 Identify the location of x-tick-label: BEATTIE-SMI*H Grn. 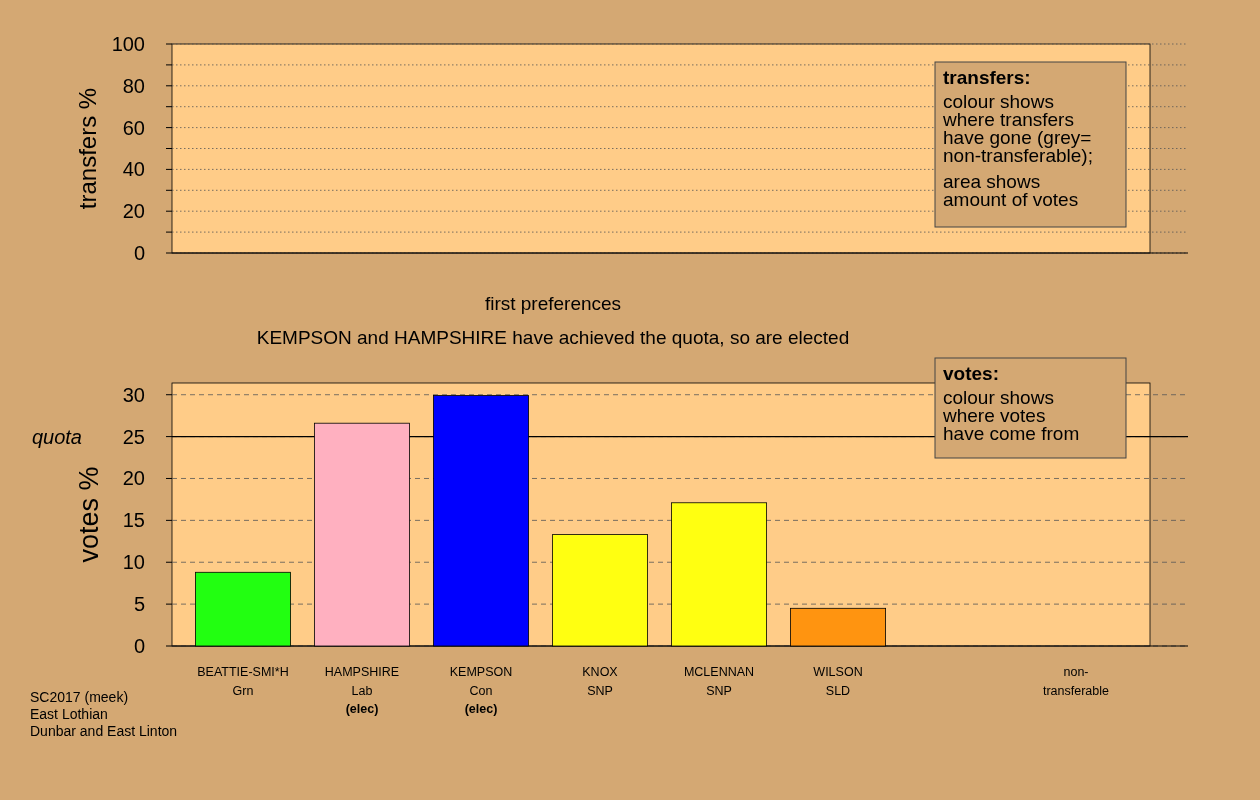
(243, 681).